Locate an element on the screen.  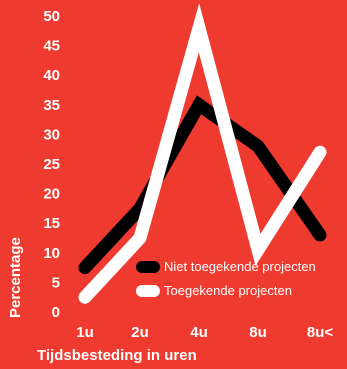
legend-item: Toegekende projecten is located at coordinates (214, 290).